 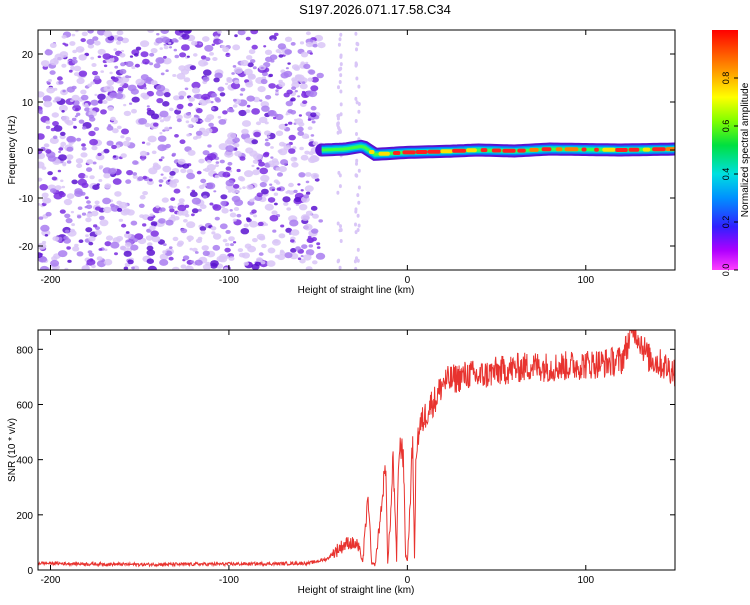 I want to click on snr-xlabel: Height of straight line (km), so click(x=356, y=590).